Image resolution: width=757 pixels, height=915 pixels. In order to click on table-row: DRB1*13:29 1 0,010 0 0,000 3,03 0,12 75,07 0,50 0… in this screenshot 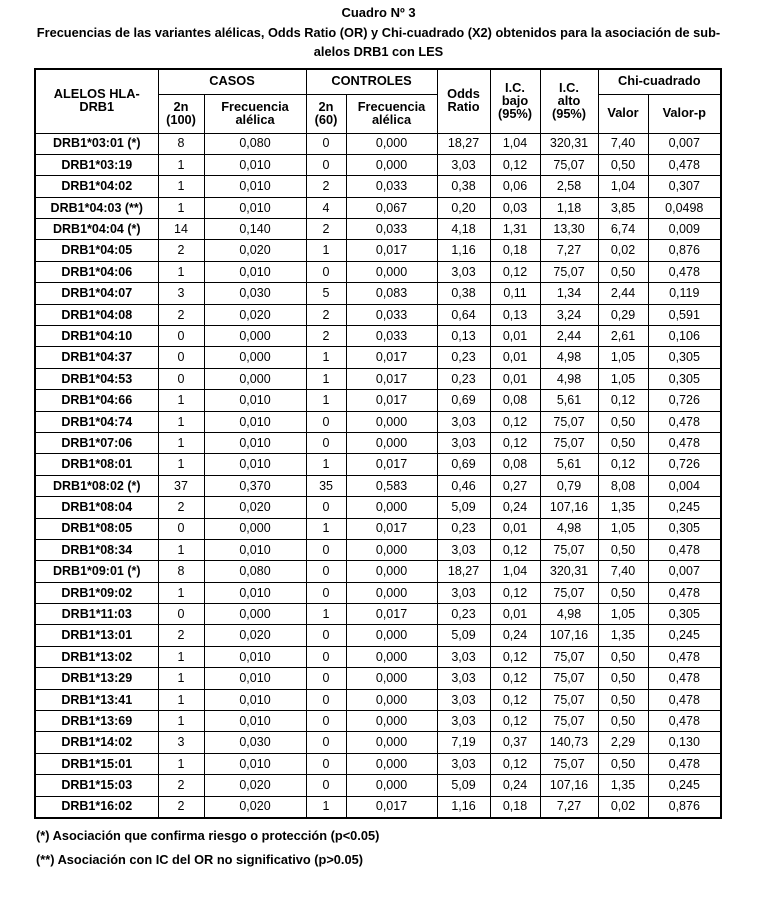, I will do `click(378, 678)`.